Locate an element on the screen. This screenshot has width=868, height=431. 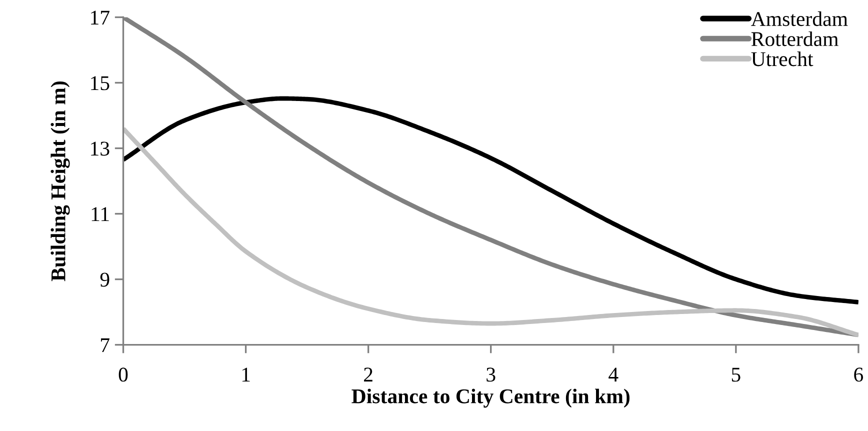
legend-label: Rotterdam is located at coordinates (794, 38).